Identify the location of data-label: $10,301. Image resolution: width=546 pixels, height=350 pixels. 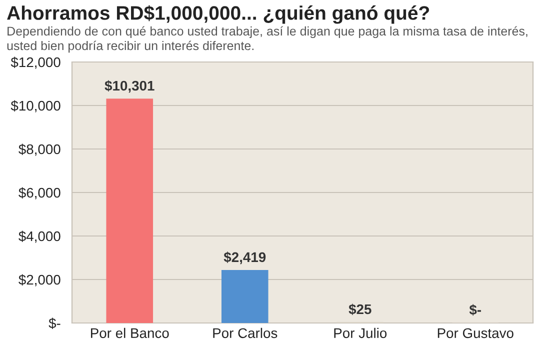
(129, 86).